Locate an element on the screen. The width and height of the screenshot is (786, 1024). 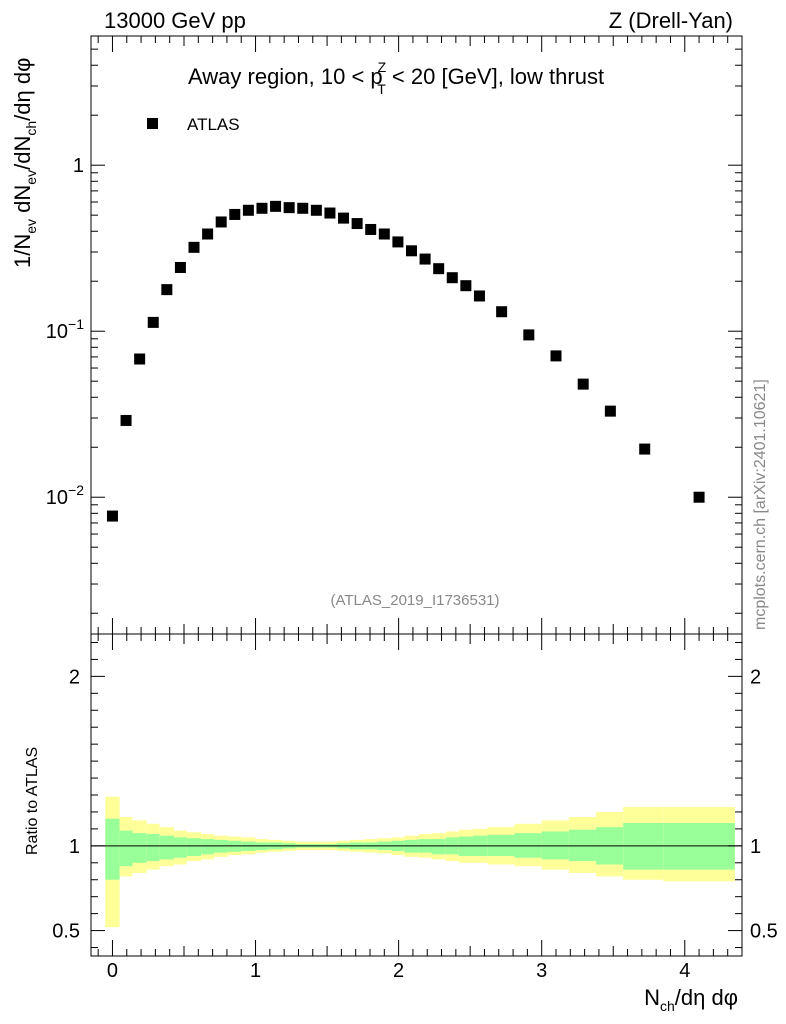
y-tick-label-1e-1: 10⁻¹ is located at coordinates (65, 329).